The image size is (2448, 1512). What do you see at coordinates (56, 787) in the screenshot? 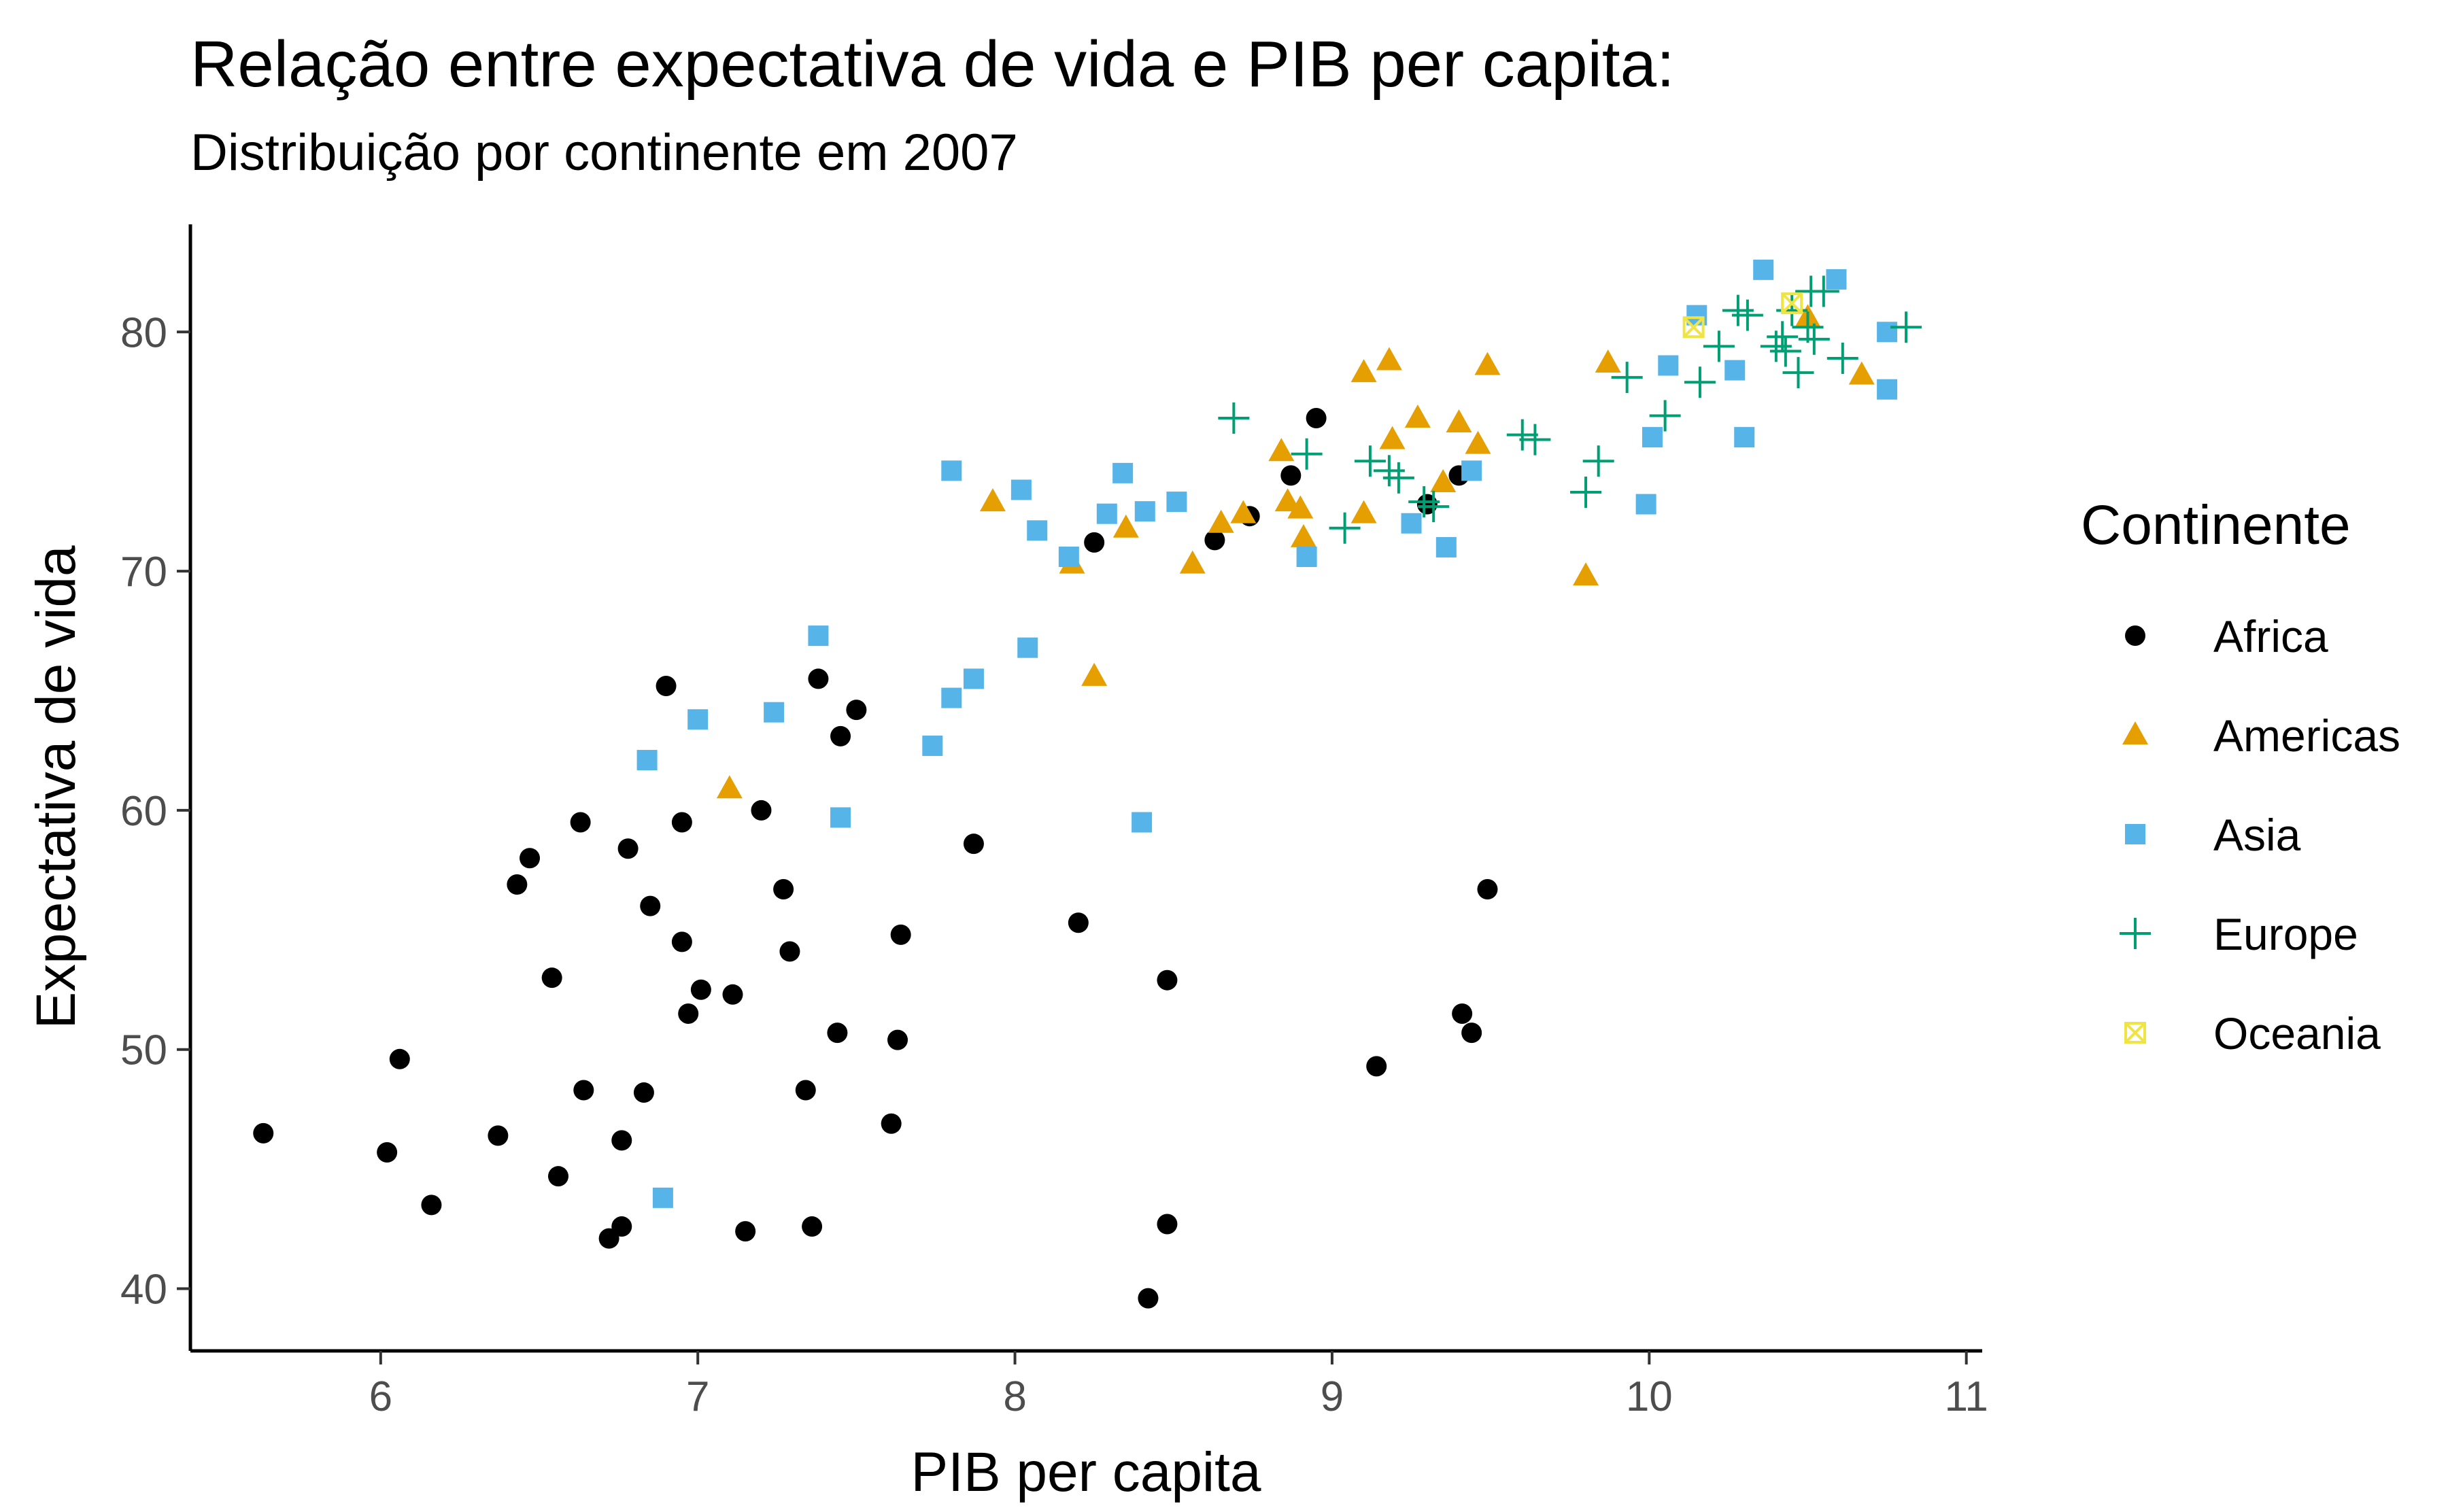
I see `y-axis-title: Expectativa de vida` at bounding box center [56, 787].